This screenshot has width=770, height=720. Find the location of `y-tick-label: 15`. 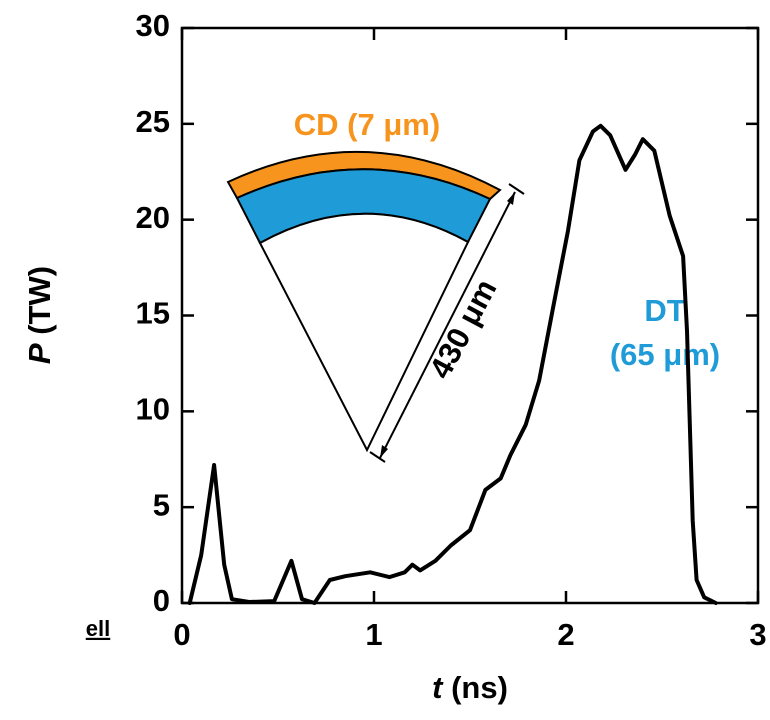

y-tick-label: 15 is located at coordinates (153, 313).